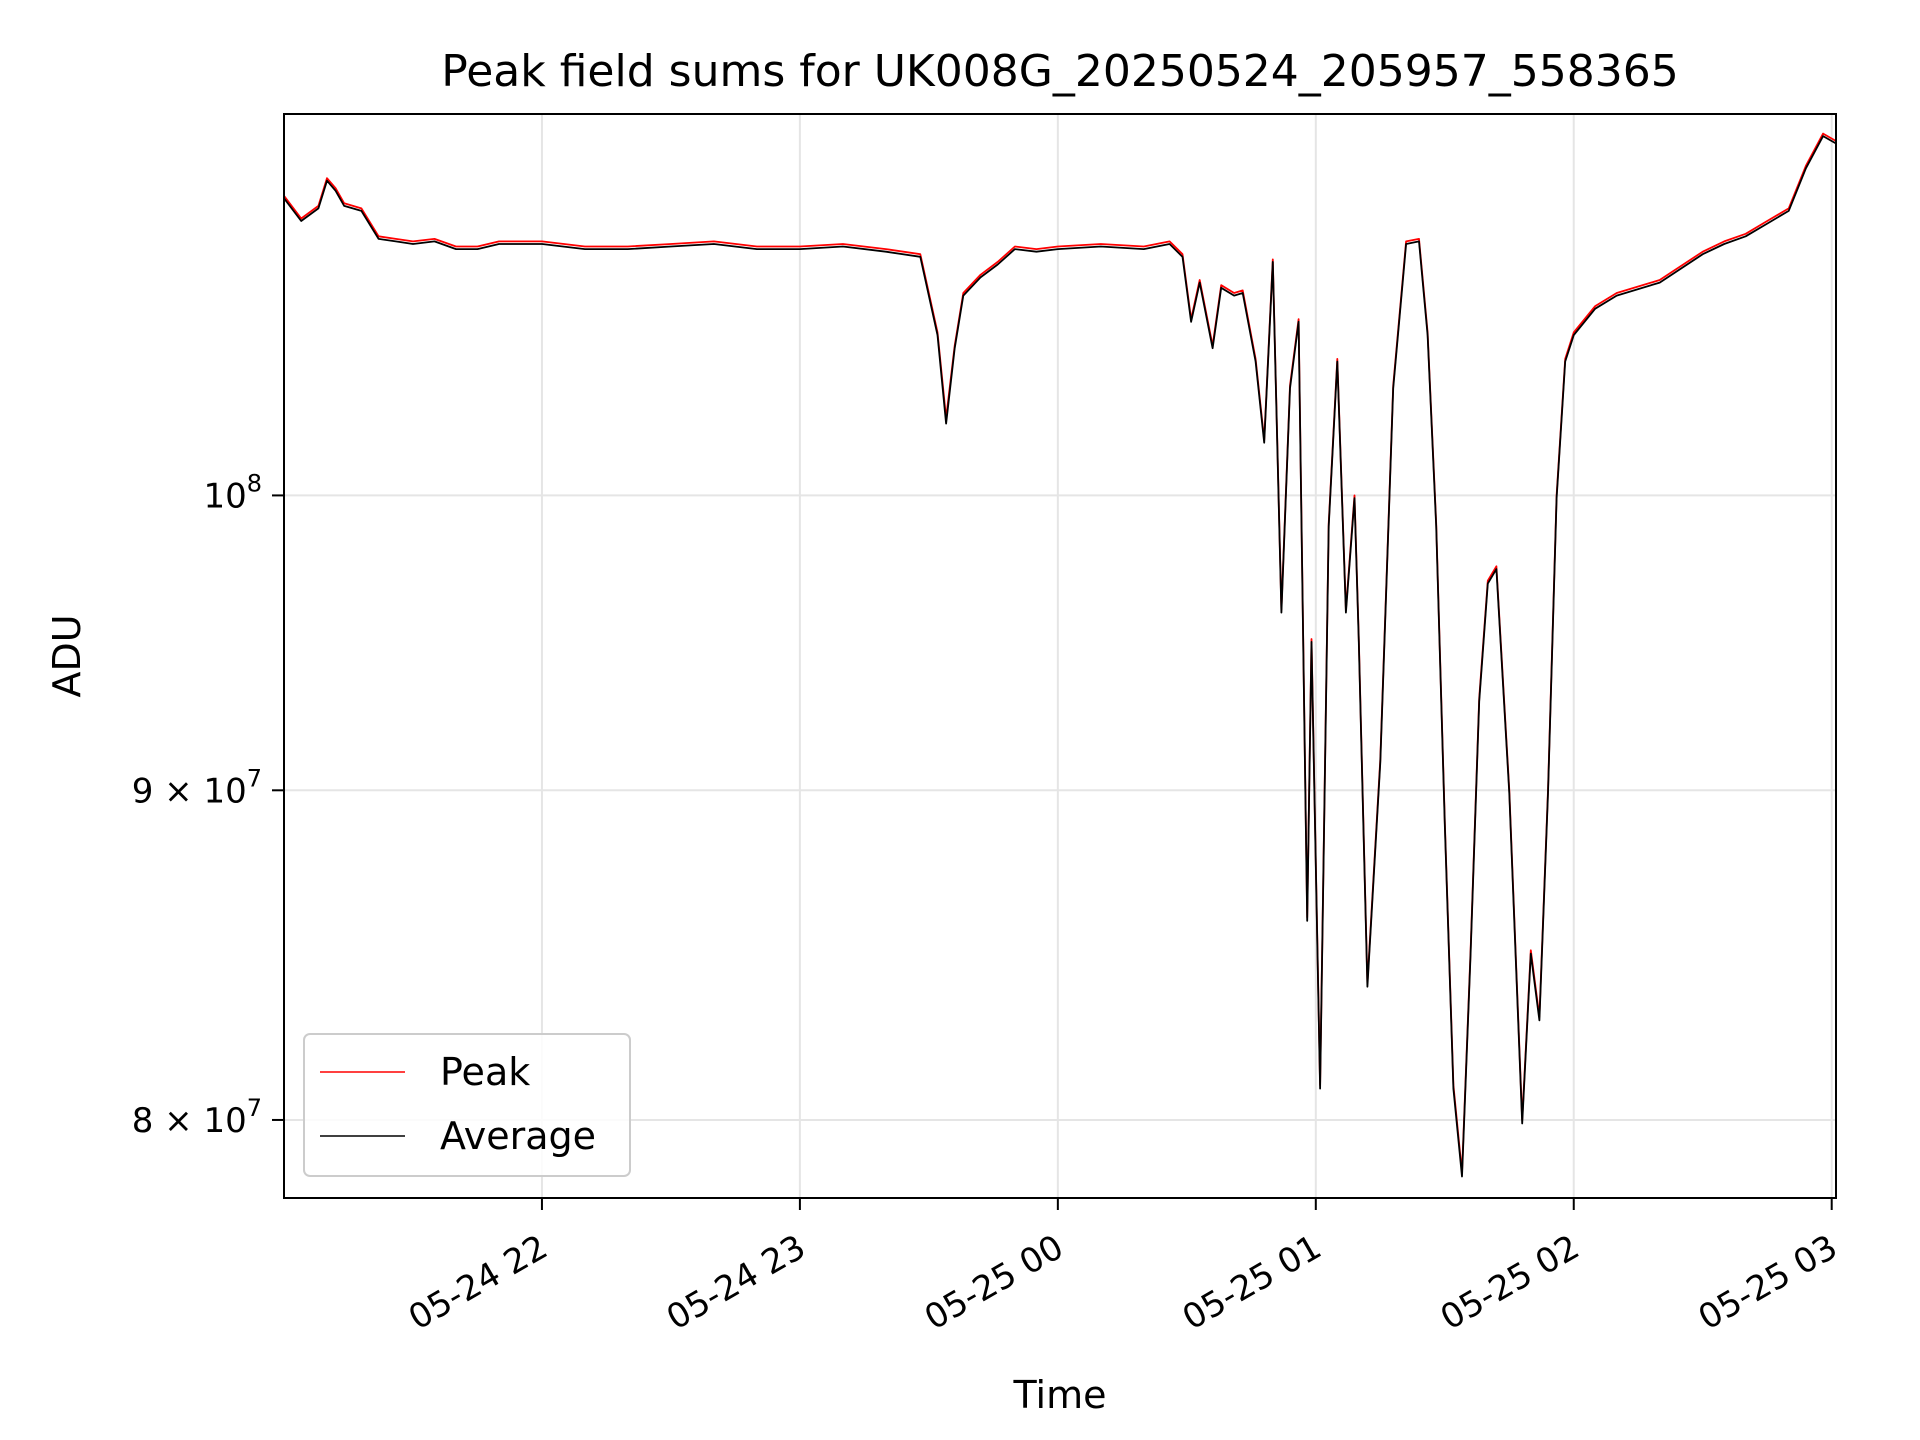 This screenshot has width=1920, height=1440. Describe the element at coordinates (197, 1117) in the screenshot. I see `y-tick-label: 8 × 107` at that location.